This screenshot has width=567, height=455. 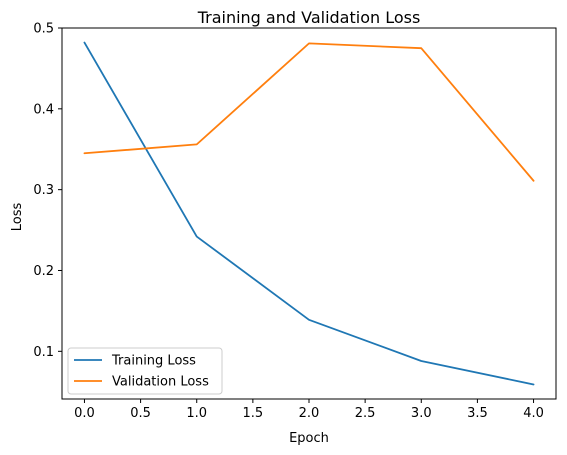 What do you see at coordinates (153, 361) in the screenshot?
I see `legend-label: Training Loss` at bounding box center [153, 361].